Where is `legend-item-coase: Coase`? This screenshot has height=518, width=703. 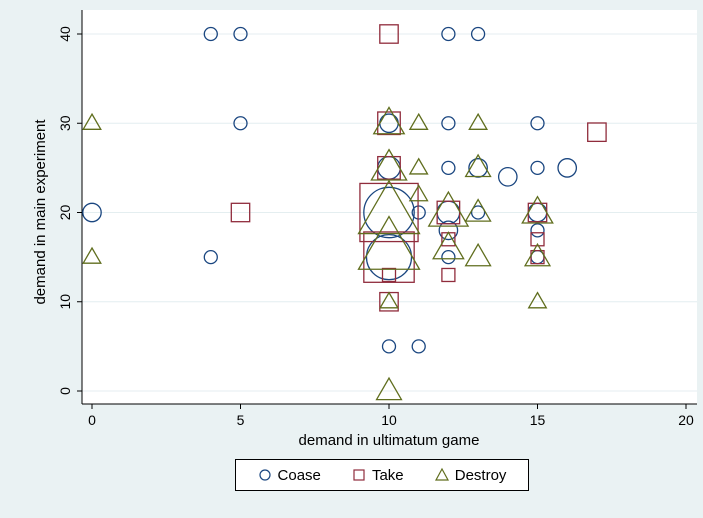 legend-item-coase: Coase is located at coordinates (289, 475).